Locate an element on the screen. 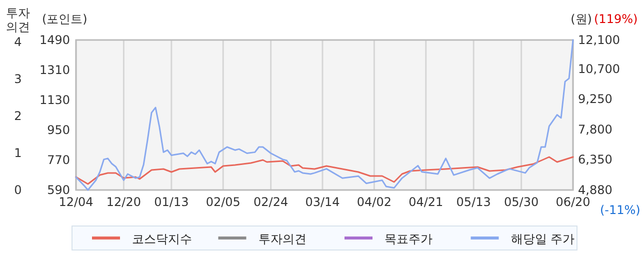 This screenshot has width=642, height=268. x-tick-label: 06/20 is located at coordinates (573, 202).